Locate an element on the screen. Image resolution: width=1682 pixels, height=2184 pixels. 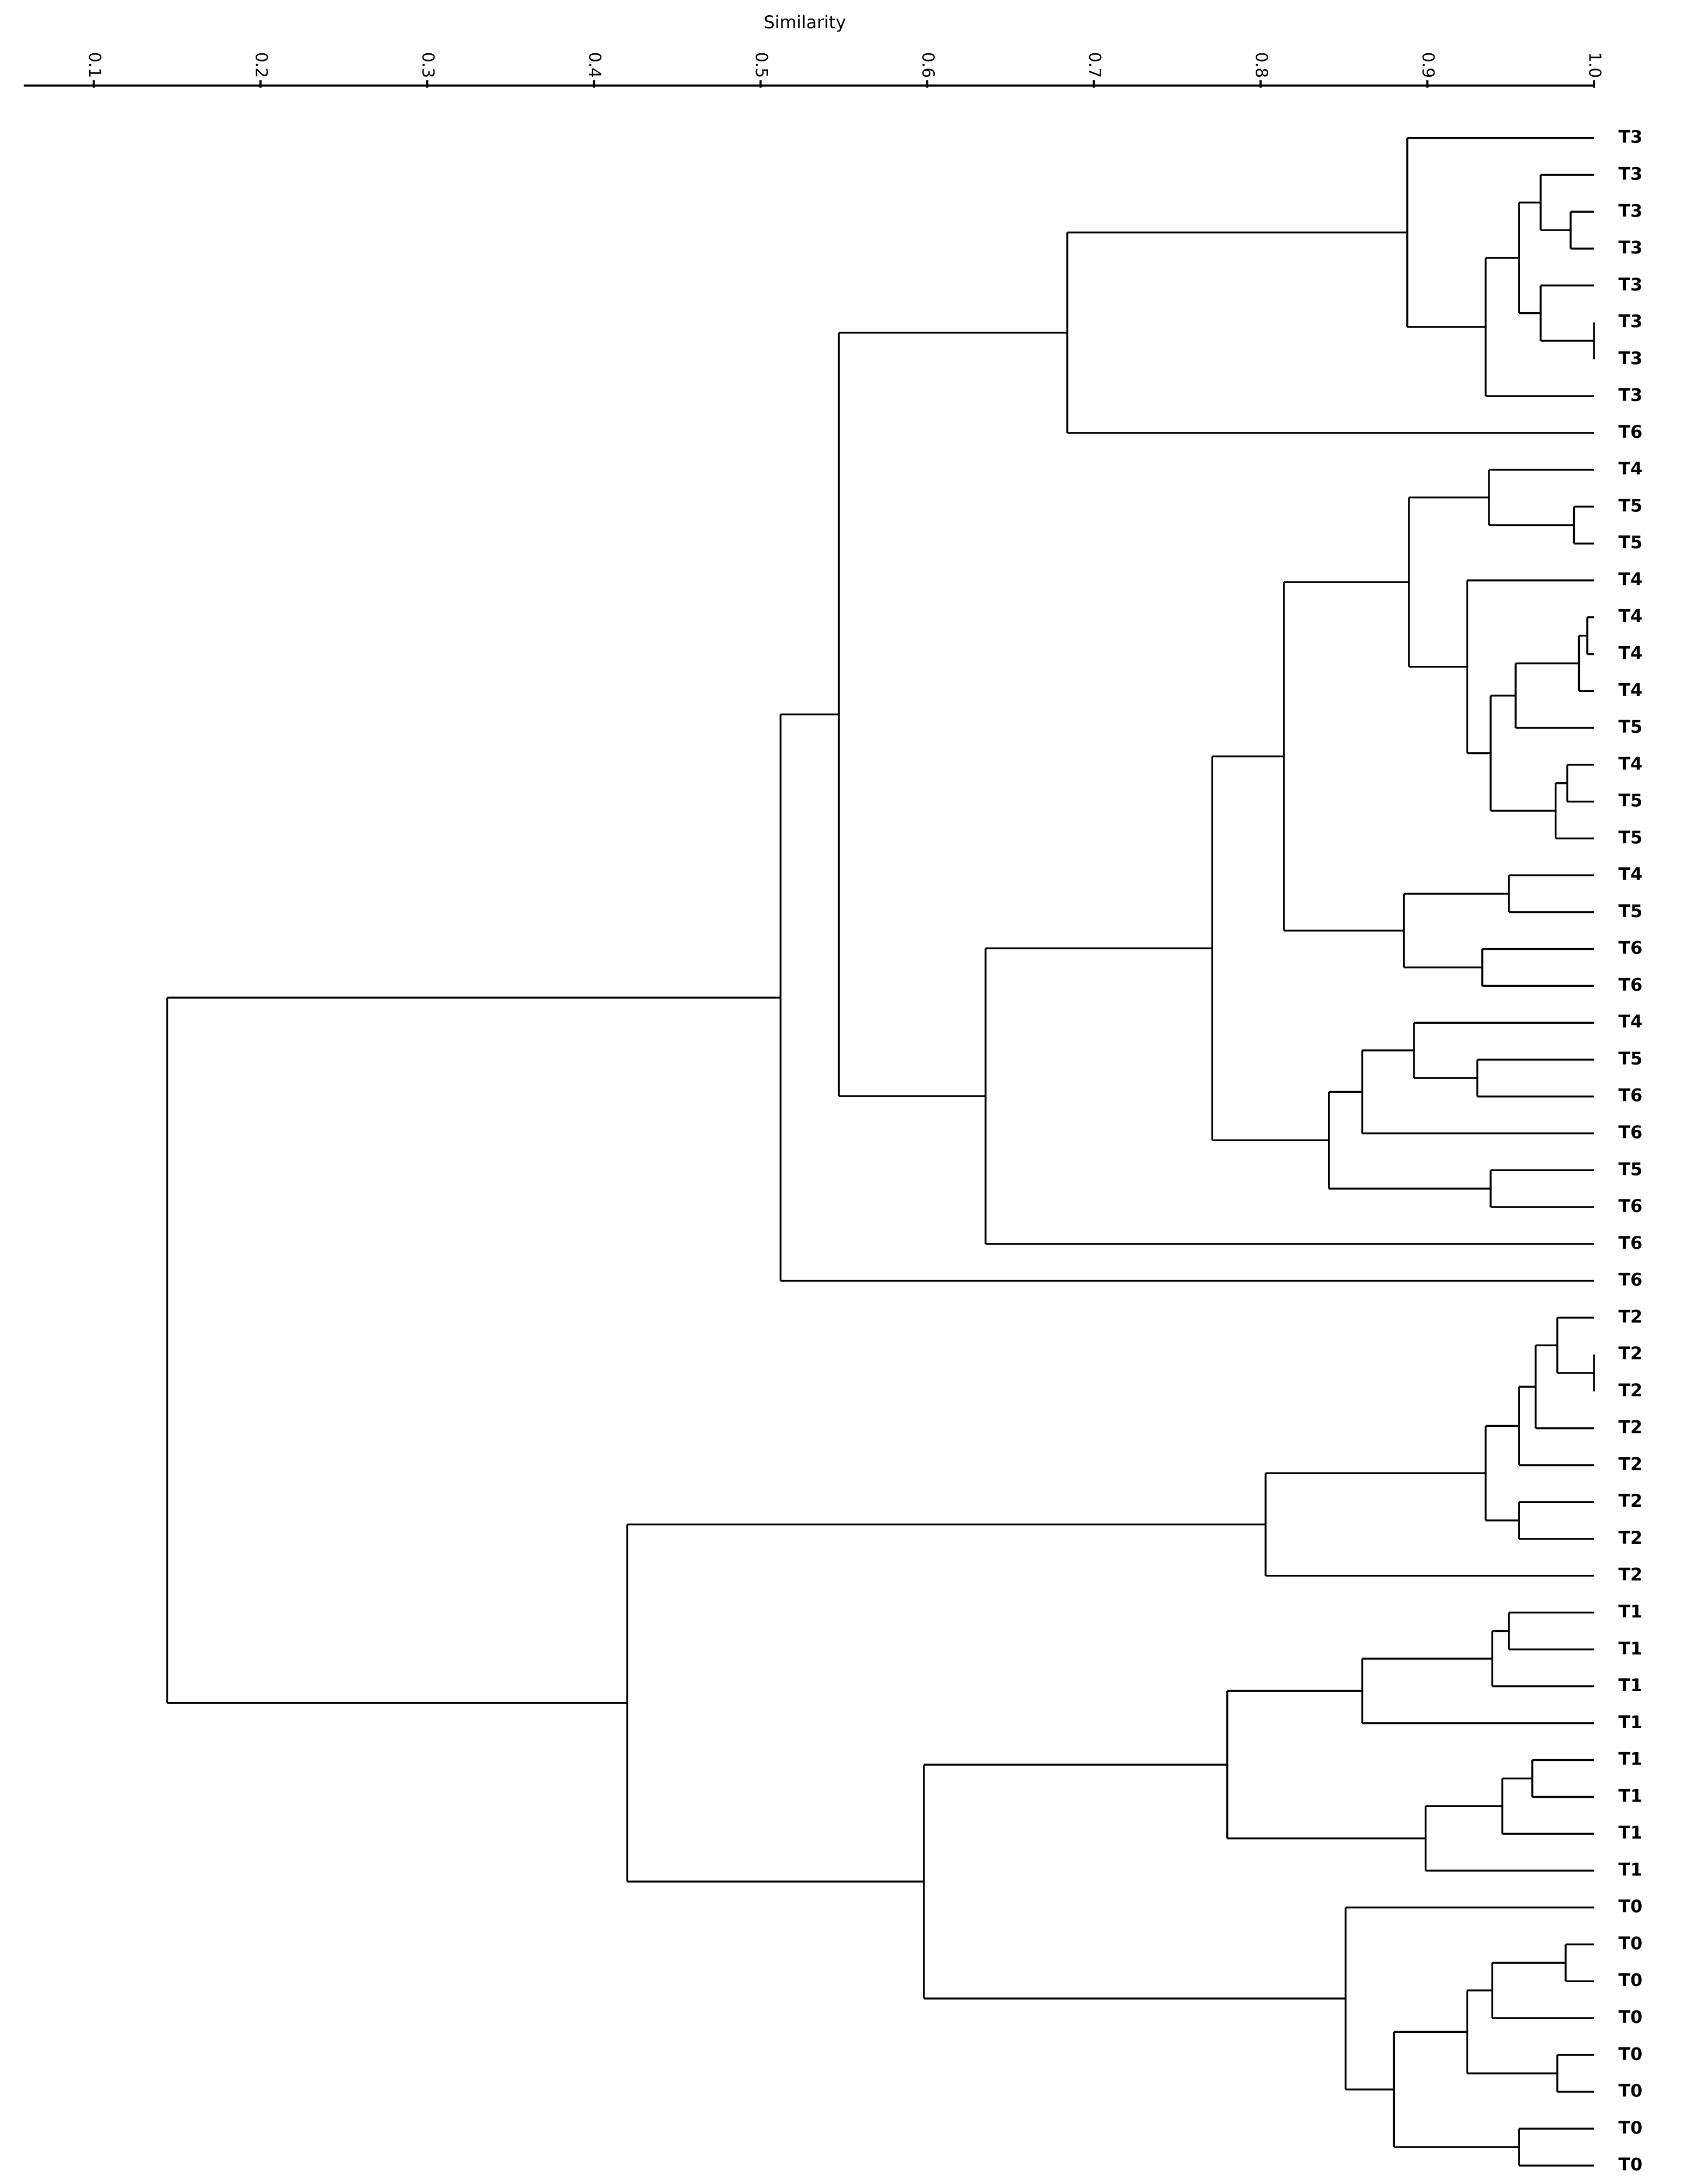
x-tick-label: 1.0 is located at coordinates (1595, 65).